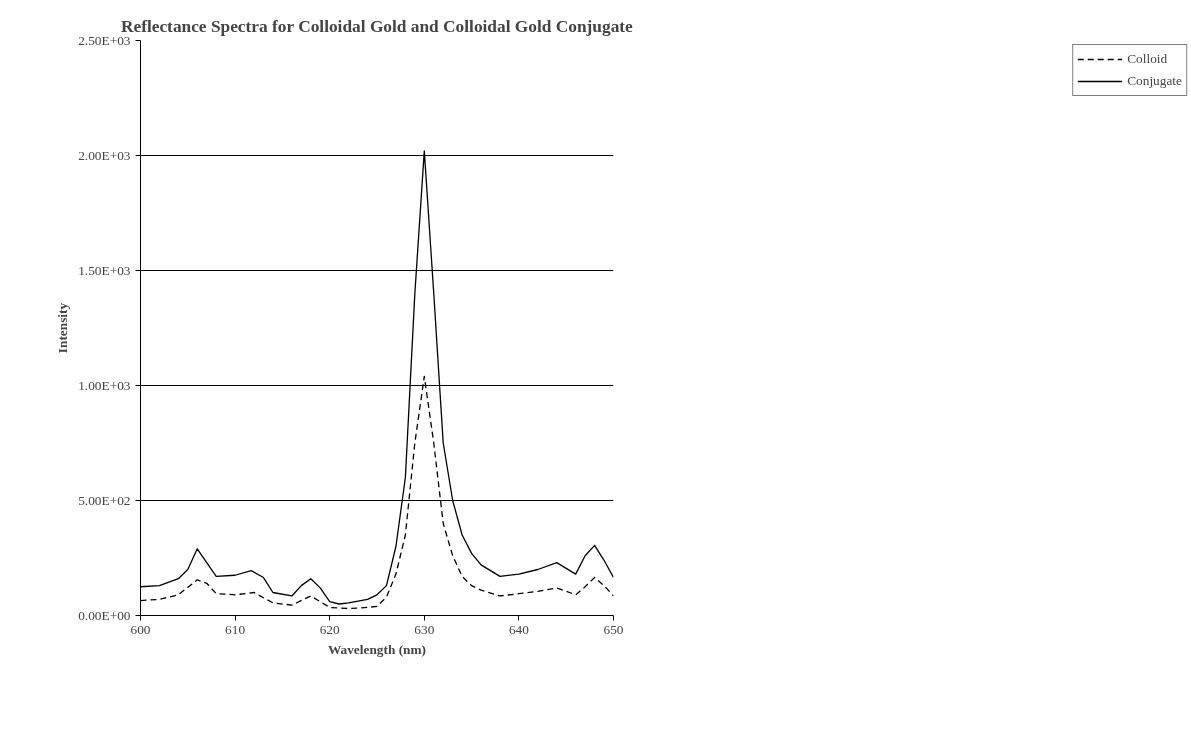 This screenshot has width=1191, height=745. I want to click on x-tick-label: 630, so click(424, 629).